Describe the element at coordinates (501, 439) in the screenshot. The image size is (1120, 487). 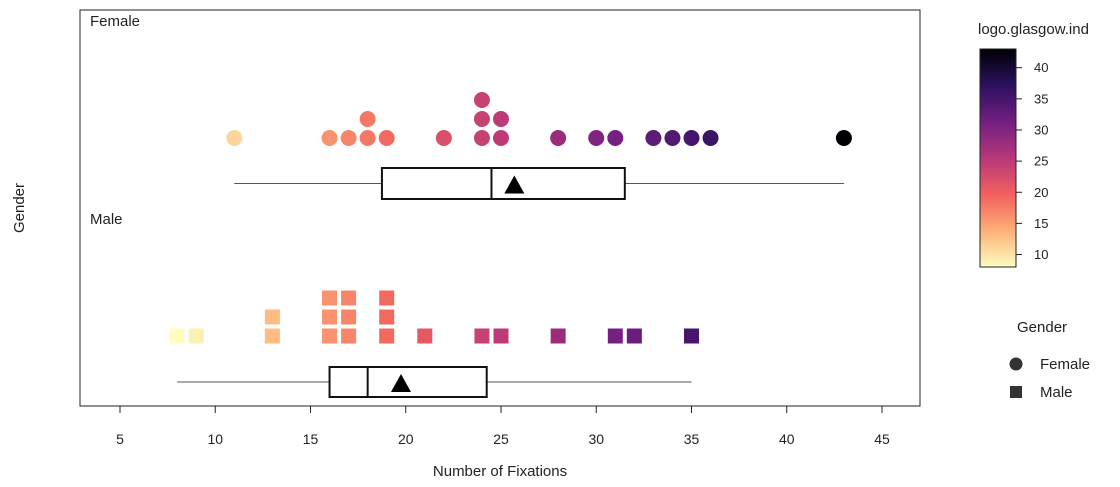
I see `x-tick-label: 25` at that location.